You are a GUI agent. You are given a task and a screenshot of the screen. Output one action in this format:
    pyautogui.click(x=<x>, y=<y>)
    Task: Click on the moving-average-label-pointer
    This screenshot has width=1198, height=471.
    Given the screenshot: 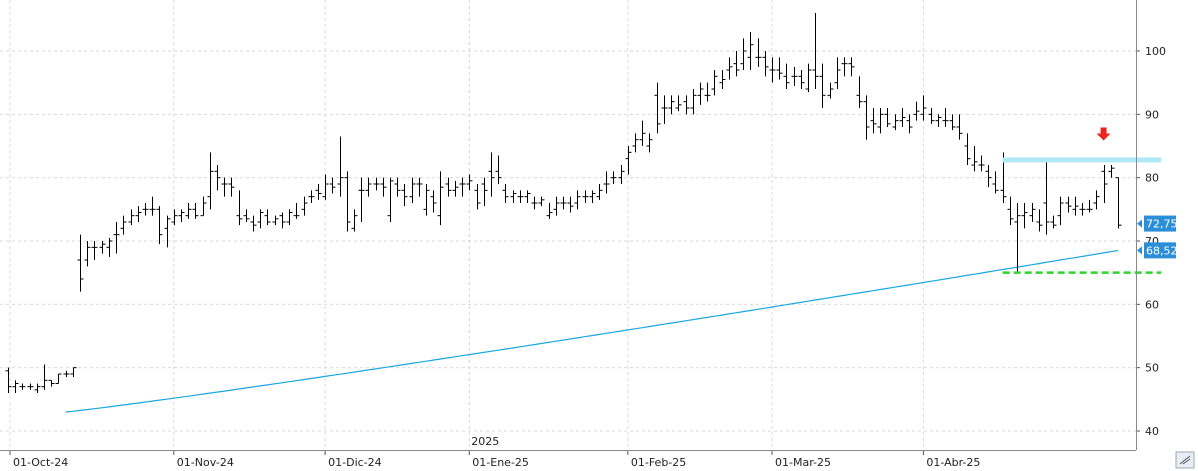 What is the action you would take?
    pyautogui.click(x=1139, y=250)
    